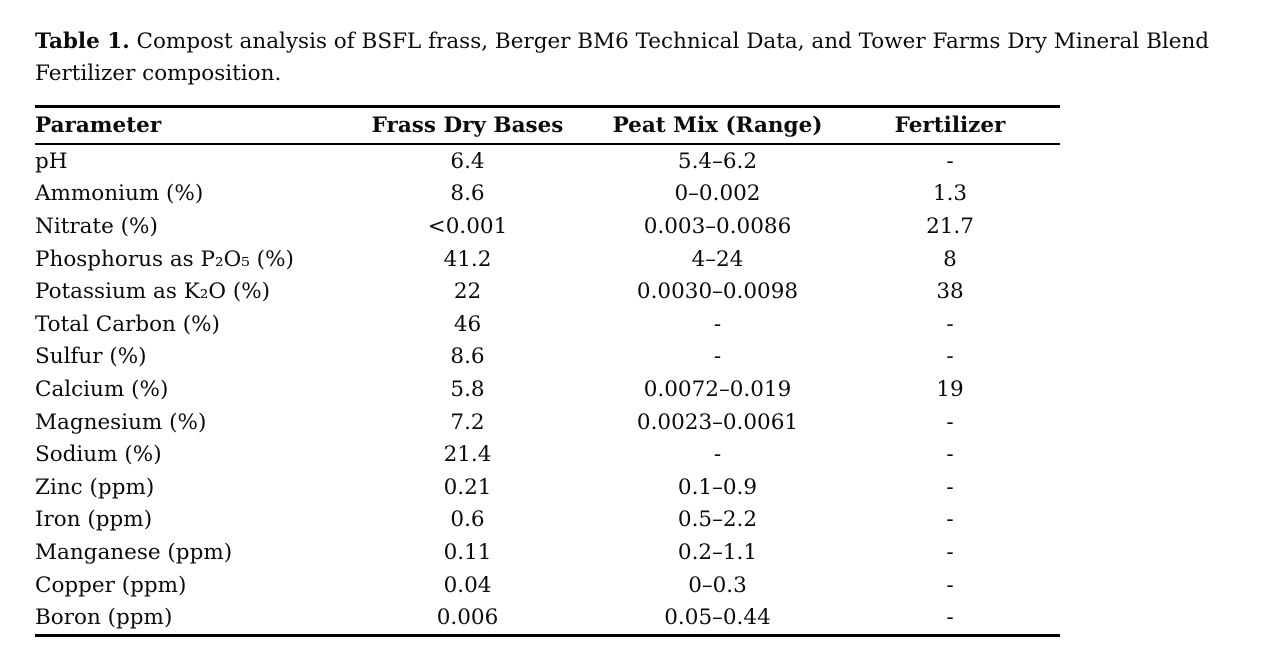  I want to click on table-row: Phosphorus as P₂O₅ (%) 41.2 4–24 8, so click(547, 259).